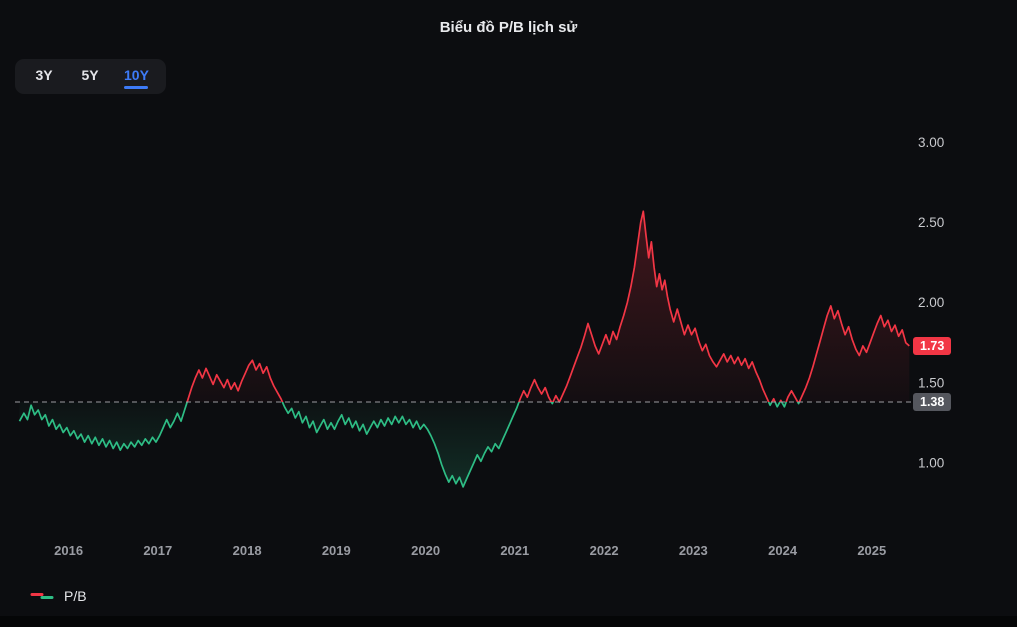  I want to click on page-title: Biểu đồ P/B lịch sử, so click(508, 27).